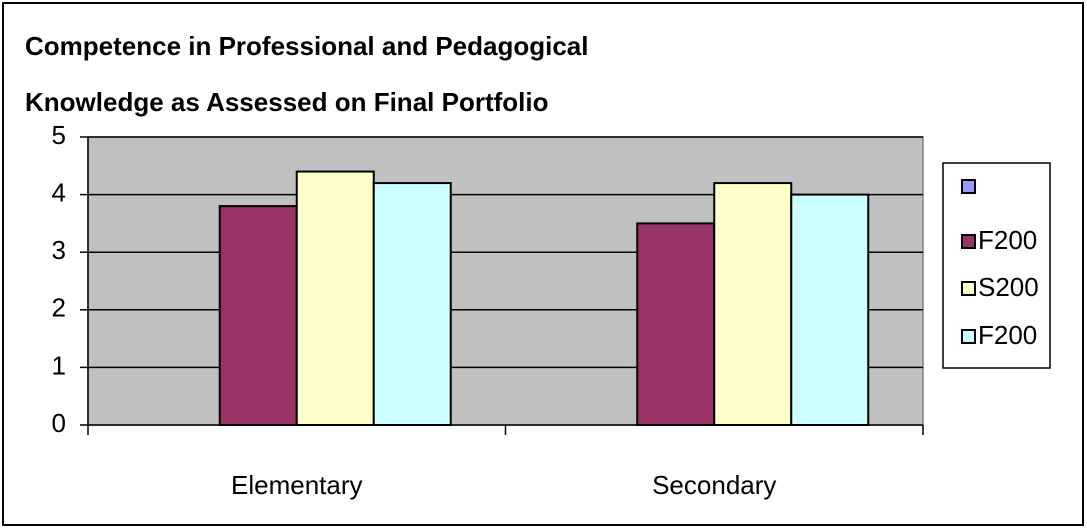 Image resolution: width=1087 pixels, height=529 pixels. I want to click on y-tick-label: 3, so click(59, 250).